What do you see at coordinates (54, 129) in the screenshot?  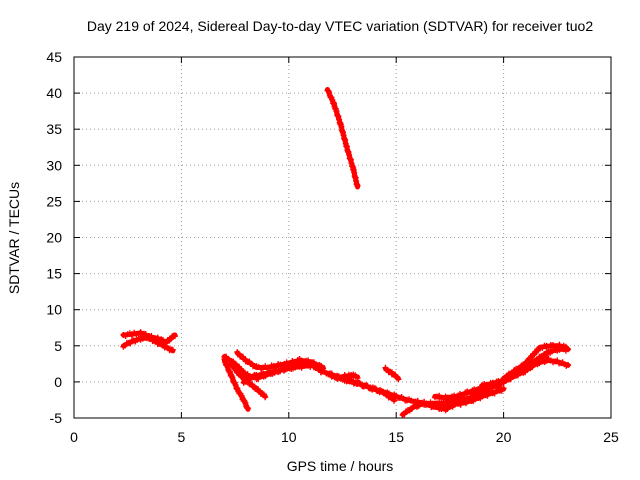 I see `y-tick-label: 35` at bounding box center [54, 129].